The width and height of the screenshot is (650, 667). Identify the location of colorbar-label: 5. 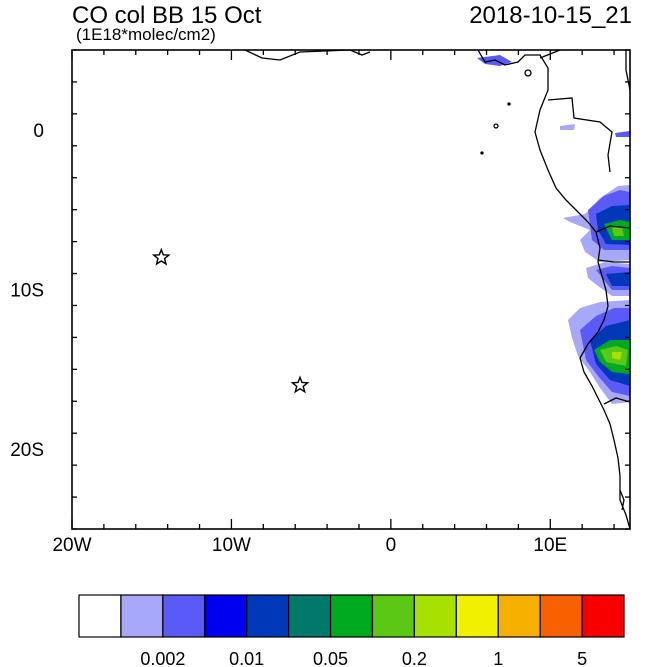
(582, 658).